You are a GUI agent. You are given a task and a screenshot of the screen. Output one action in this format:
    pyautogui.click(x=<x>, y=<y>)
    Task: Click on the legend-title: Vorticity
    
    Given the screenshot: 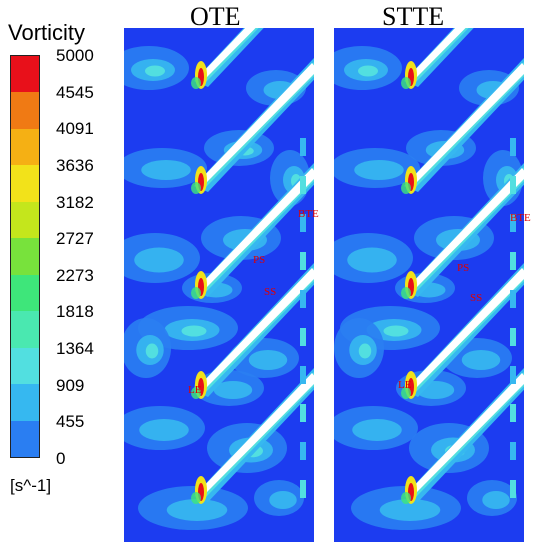 What is the action you would take?
    pyautogui.click(x=47, y=32)
    